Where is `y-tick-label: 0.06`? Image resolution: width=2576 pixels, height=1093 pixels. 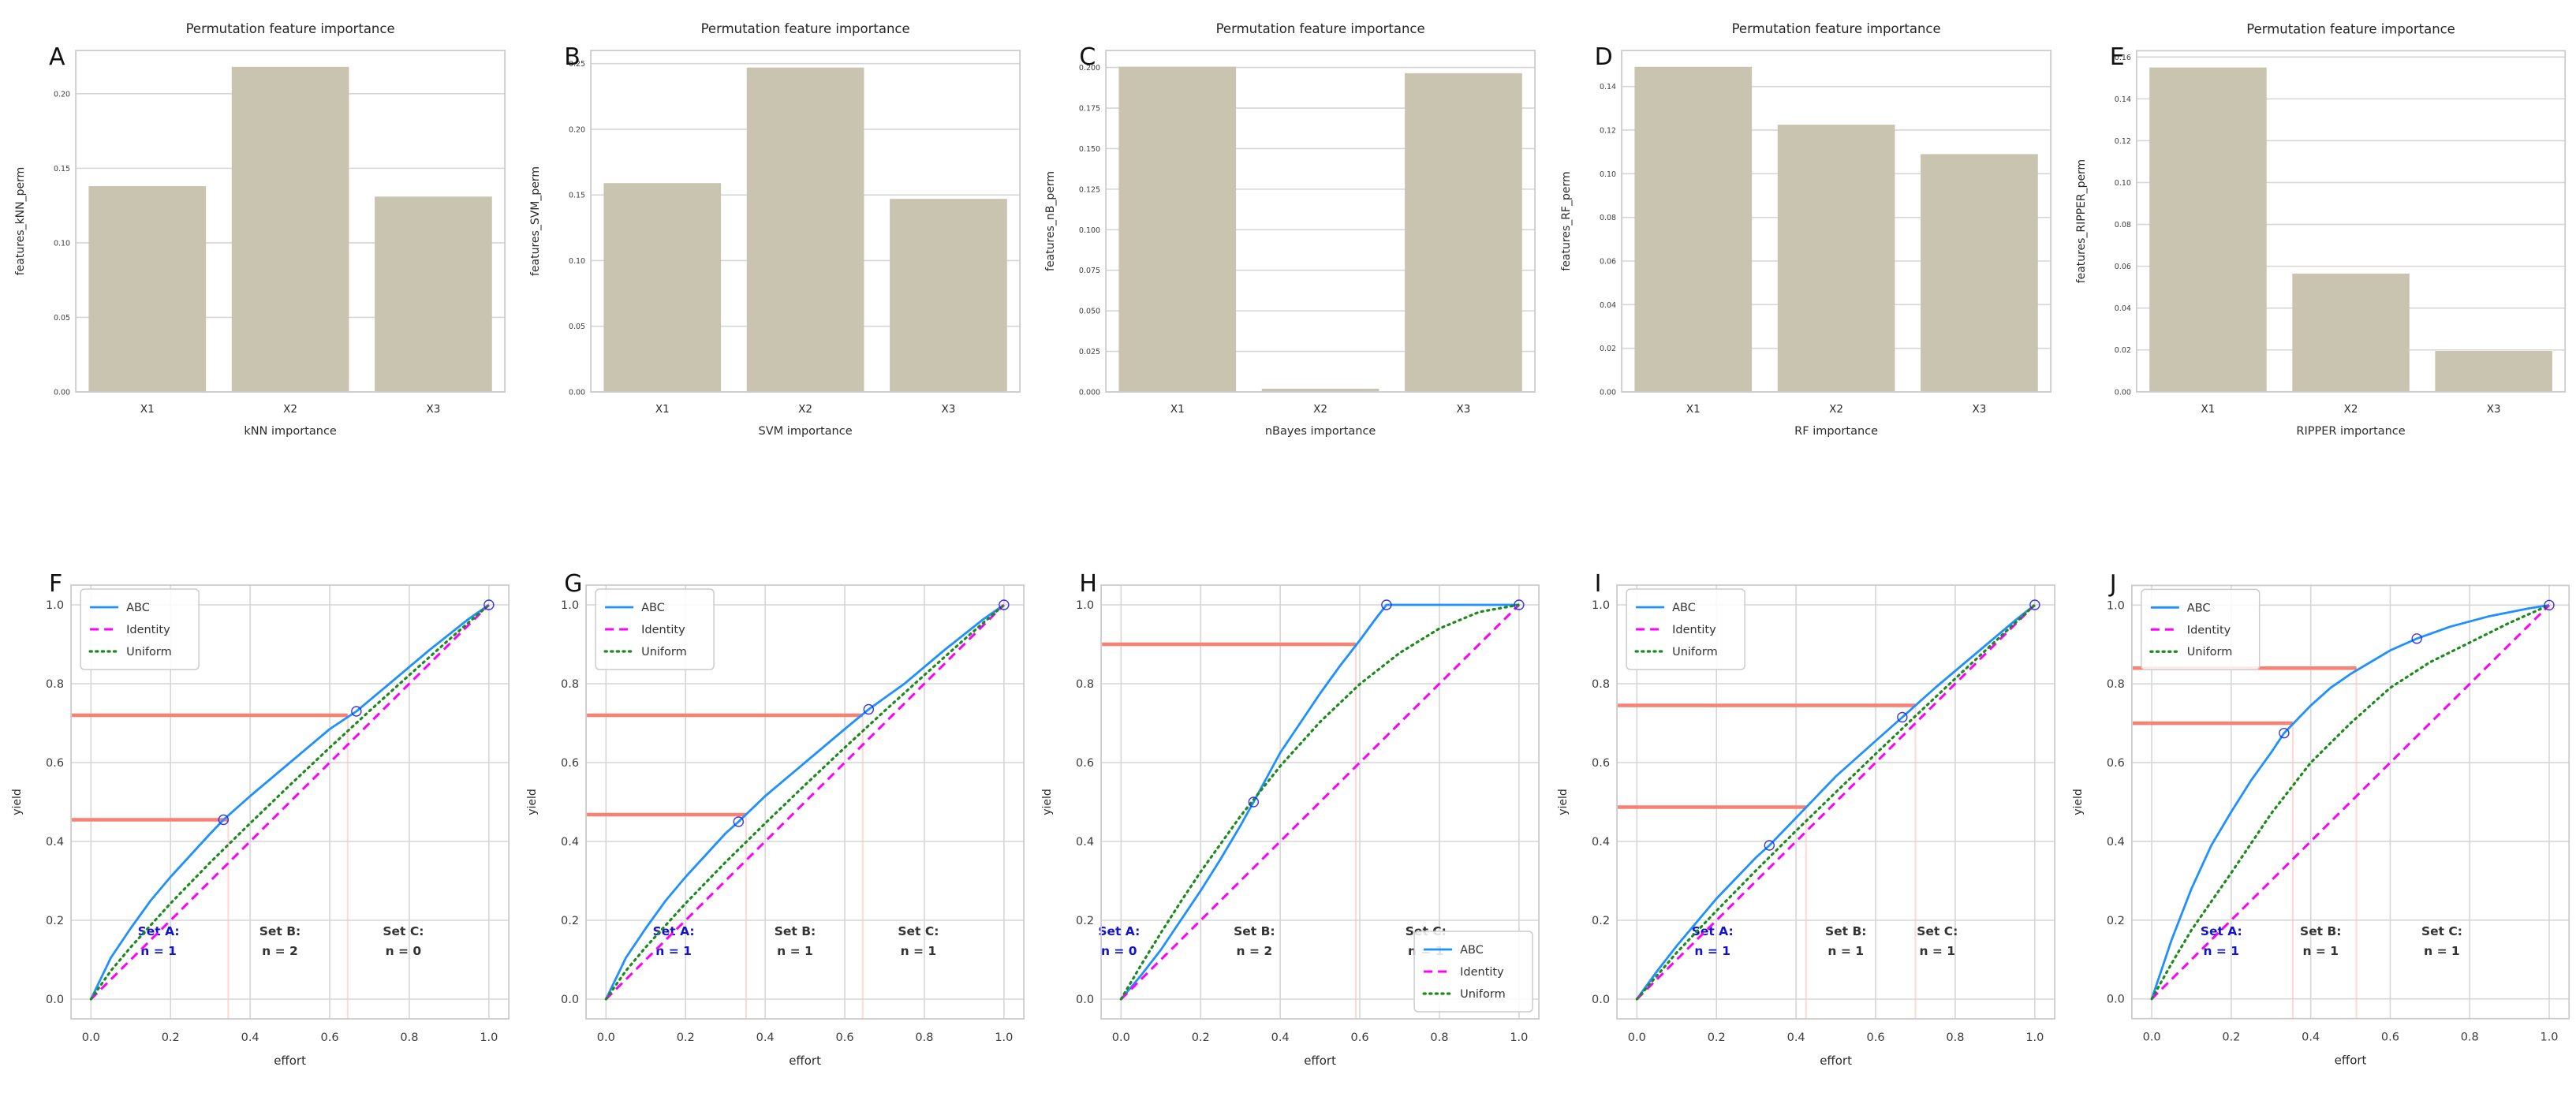 y-tick-label: 0.06 is located at coordinates (2123, 267).